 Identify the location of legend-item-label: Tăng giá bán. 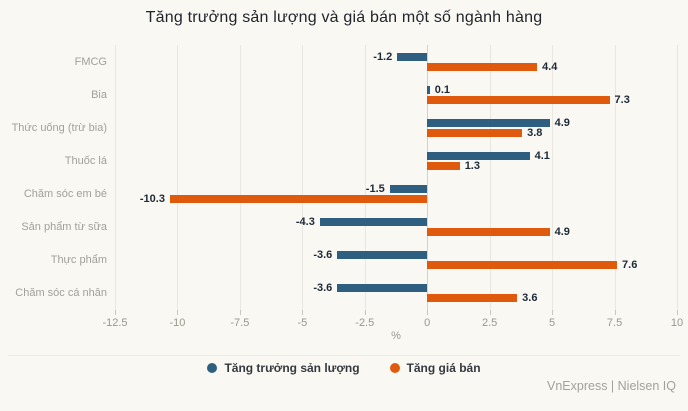
(443, 368).